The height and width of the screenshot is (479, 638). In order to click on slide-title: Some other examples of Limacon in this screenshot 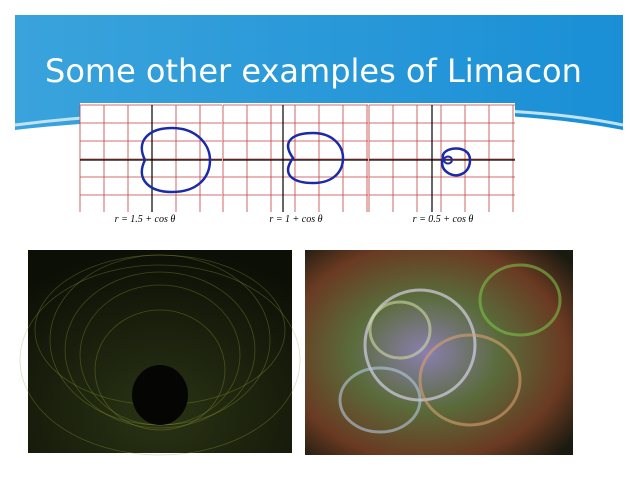, I will do `click(313, 71)`.